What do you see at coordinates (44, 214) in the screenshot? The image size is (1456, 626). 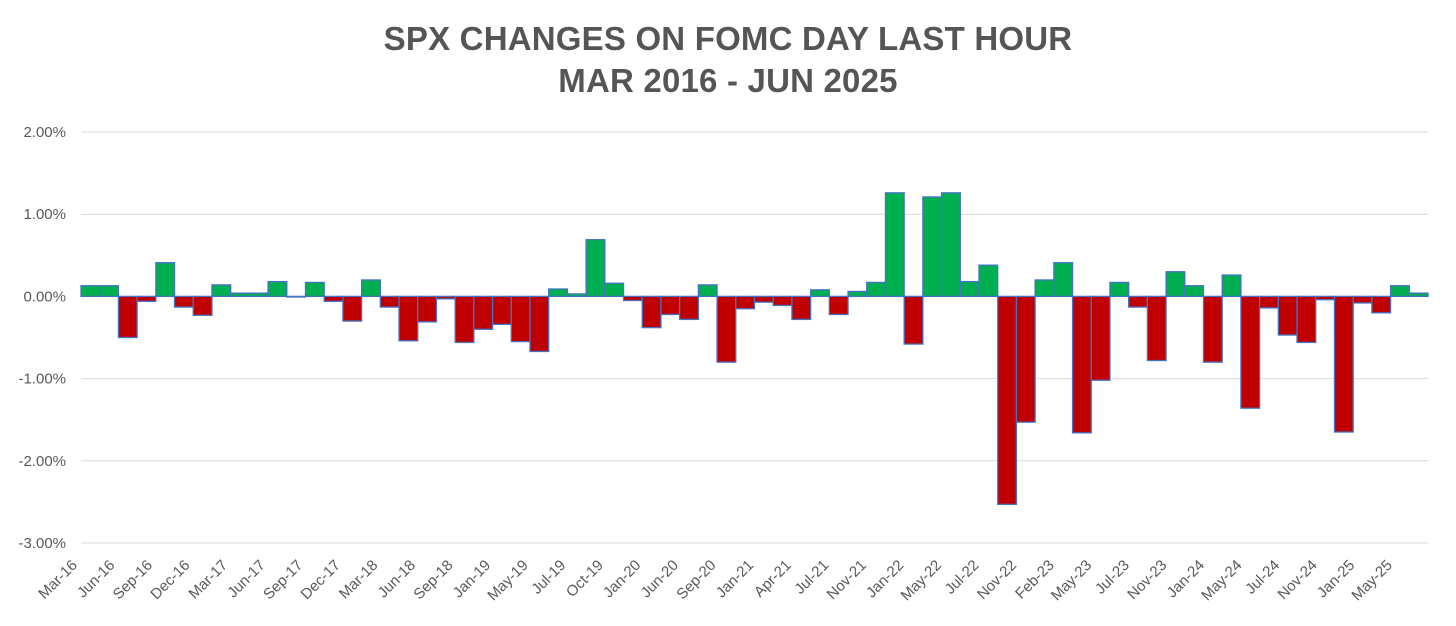 I see `y-tick-label: 1.00%` at bounding box center [44, 214].